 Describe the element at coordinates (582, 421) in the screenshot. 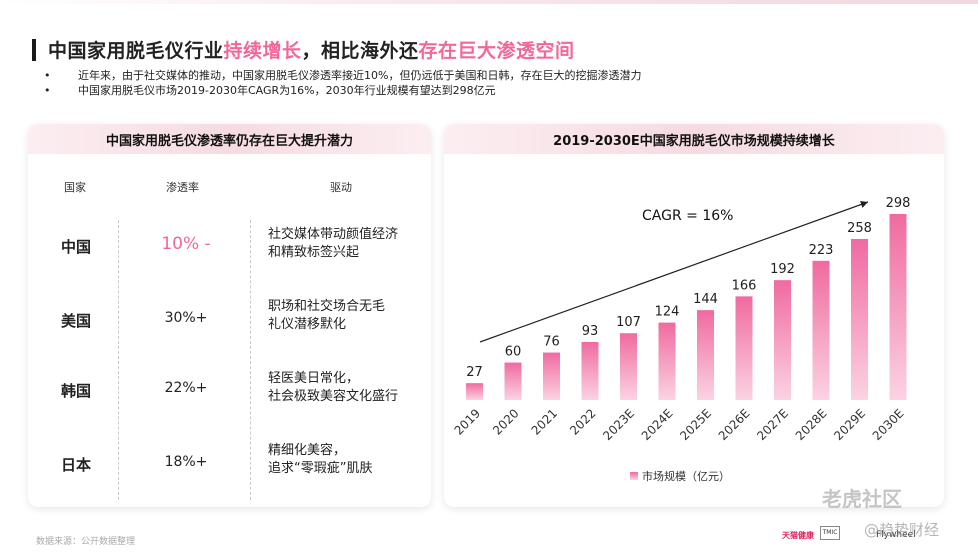

I see `x-tick-label: 2022` at that location.